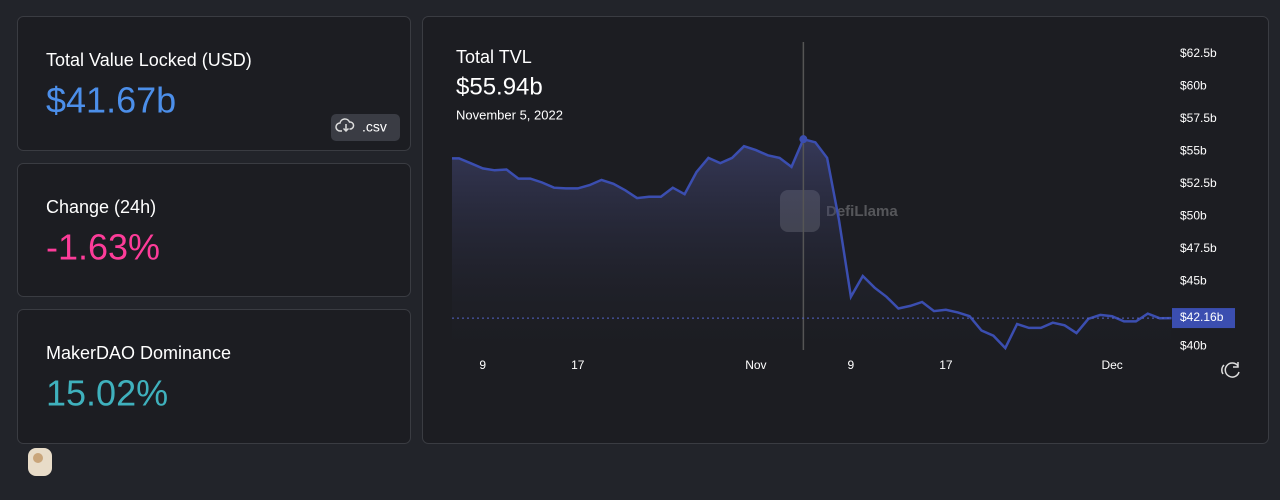  I want to click on stat-value: -1.63%, so click(103, 247).